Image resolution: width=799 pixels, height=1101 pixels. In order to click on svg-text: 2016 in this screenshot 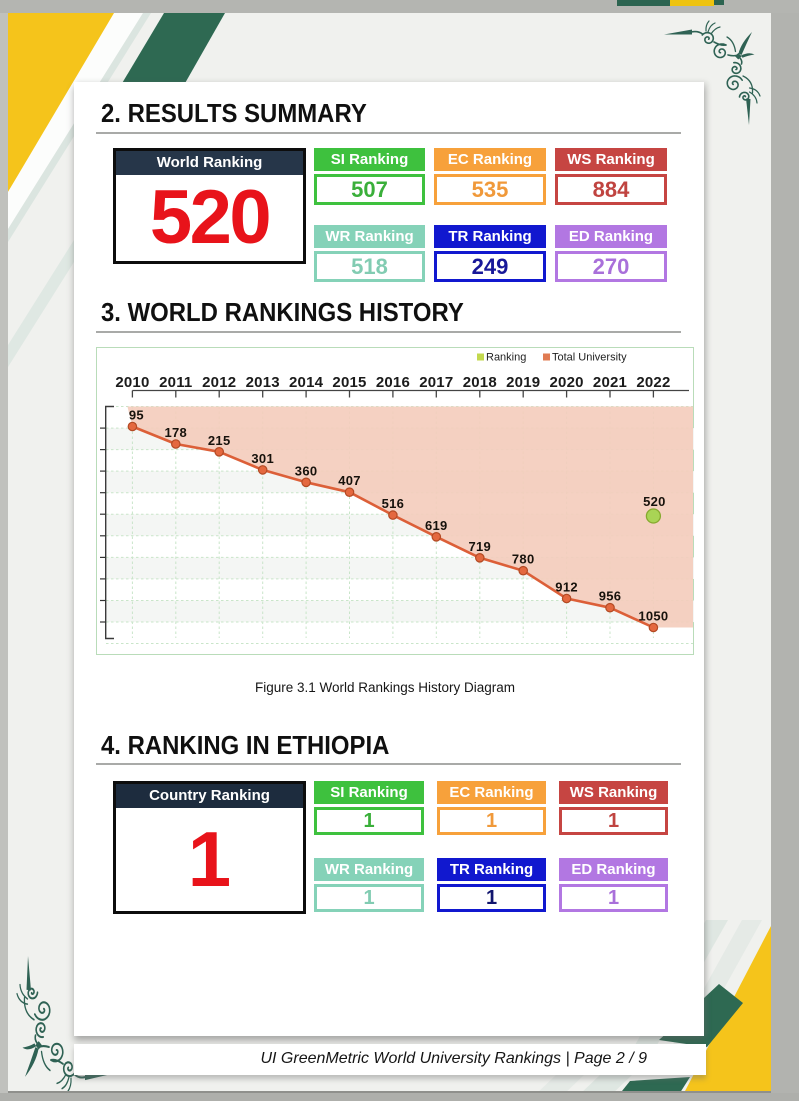, I will do `click(393, 382)`.